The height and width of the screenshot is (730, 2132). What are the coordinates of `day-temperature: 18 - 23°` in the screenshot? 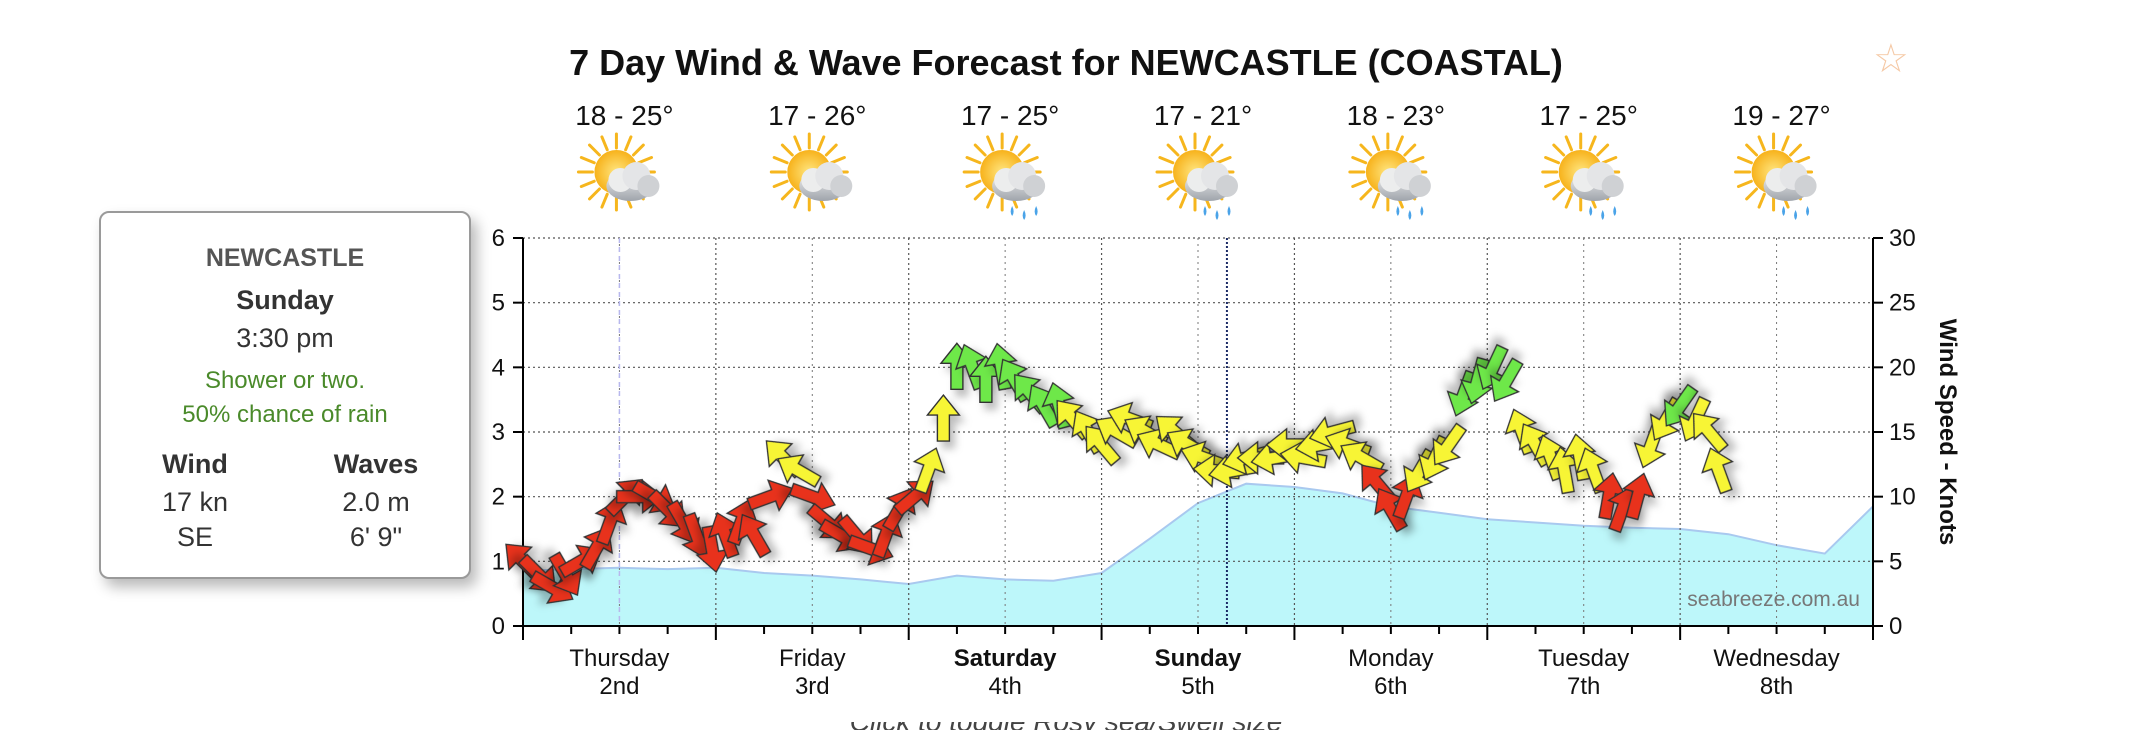 It's located at (1396, 115).